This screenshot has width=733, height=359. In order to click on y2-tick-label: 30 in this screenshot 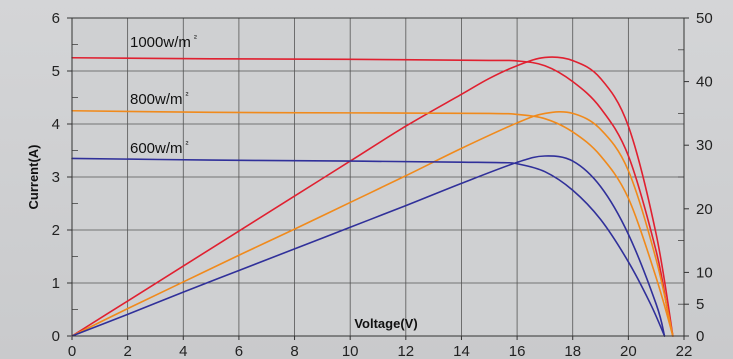, I will do `click(704, 145)`.